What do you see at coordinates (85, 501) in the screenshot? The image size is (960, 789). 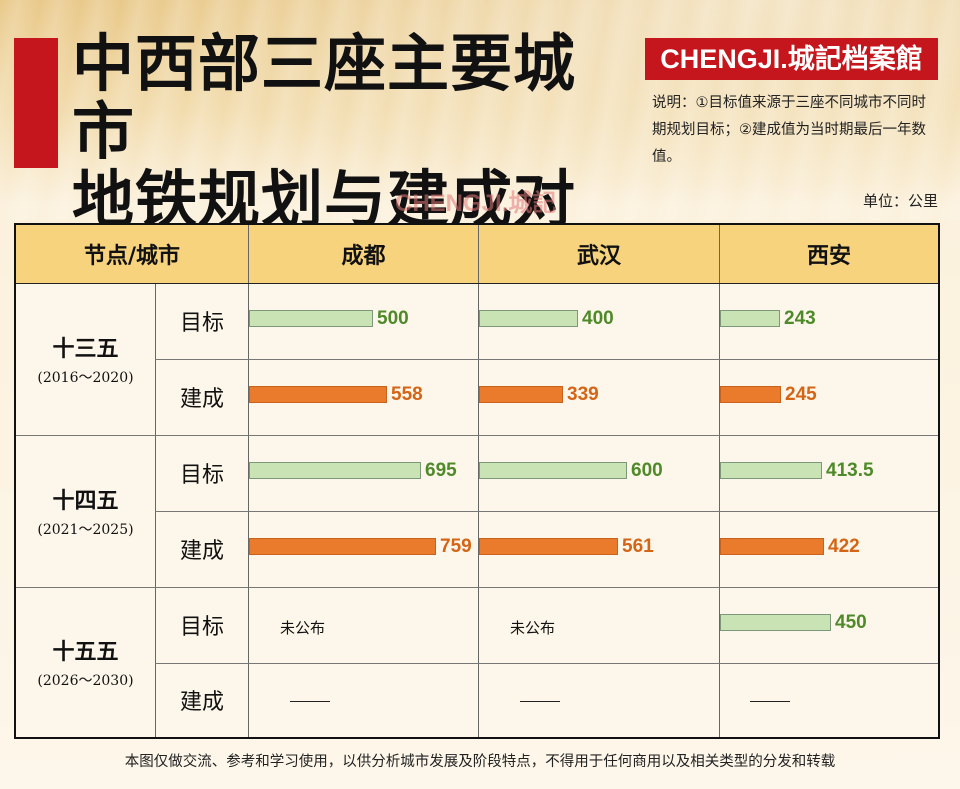 I see `period-name: 十四五` at bounding box center [85, 501].